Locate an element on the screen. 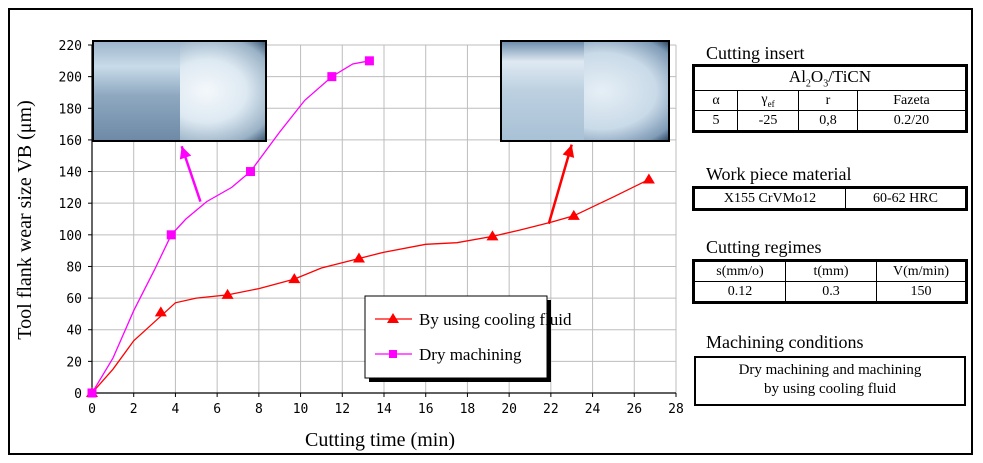 The width and height of the screenshot is (983, 463). annotation-arrow-cooling-head is located at coordinates (568, 151).